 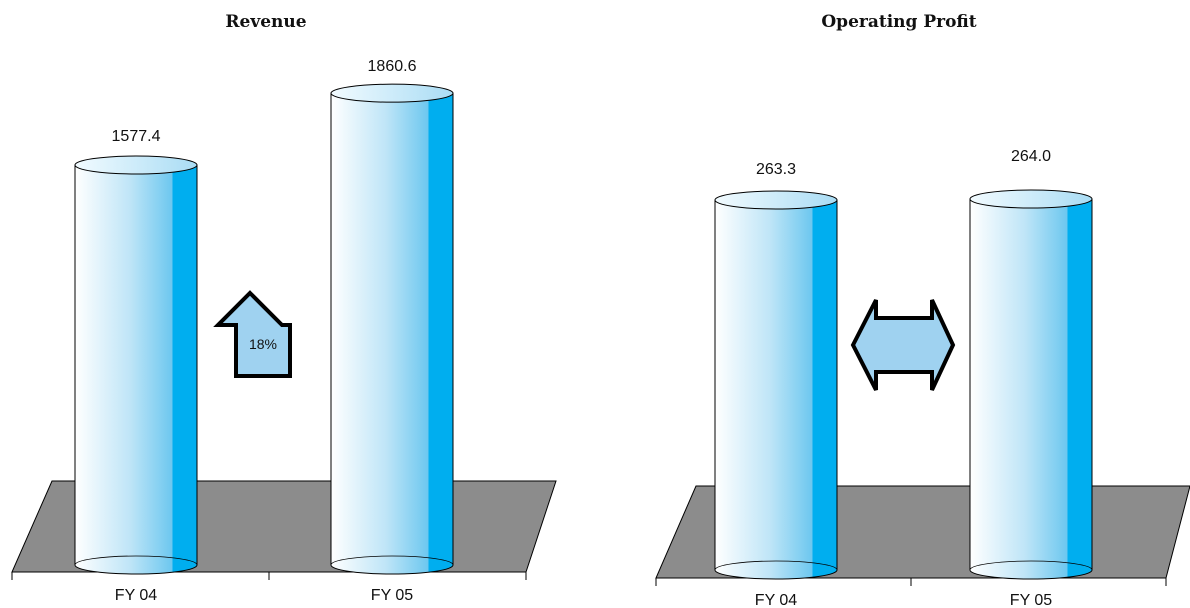 What do you see at coordinates (392, 66) in the screenshot?
I see `data-label: 1860.6` at bounding box center [392, 66].